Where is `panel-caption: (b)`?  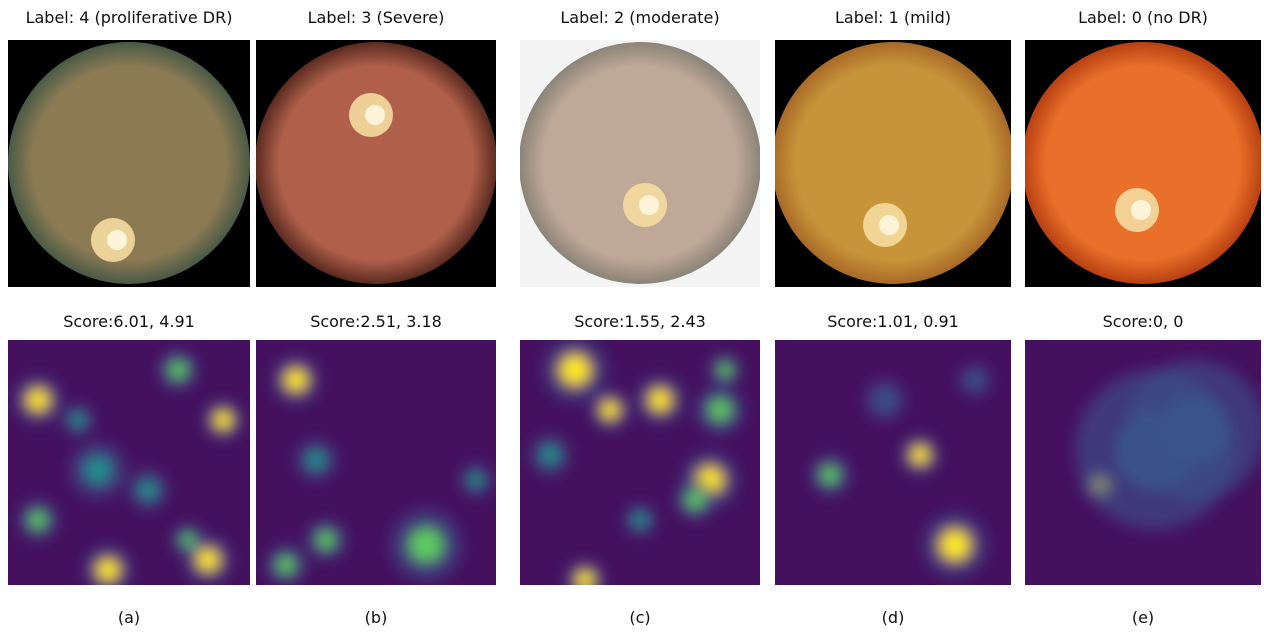
panel-caption: (b) is located at coordinates (376, 617).